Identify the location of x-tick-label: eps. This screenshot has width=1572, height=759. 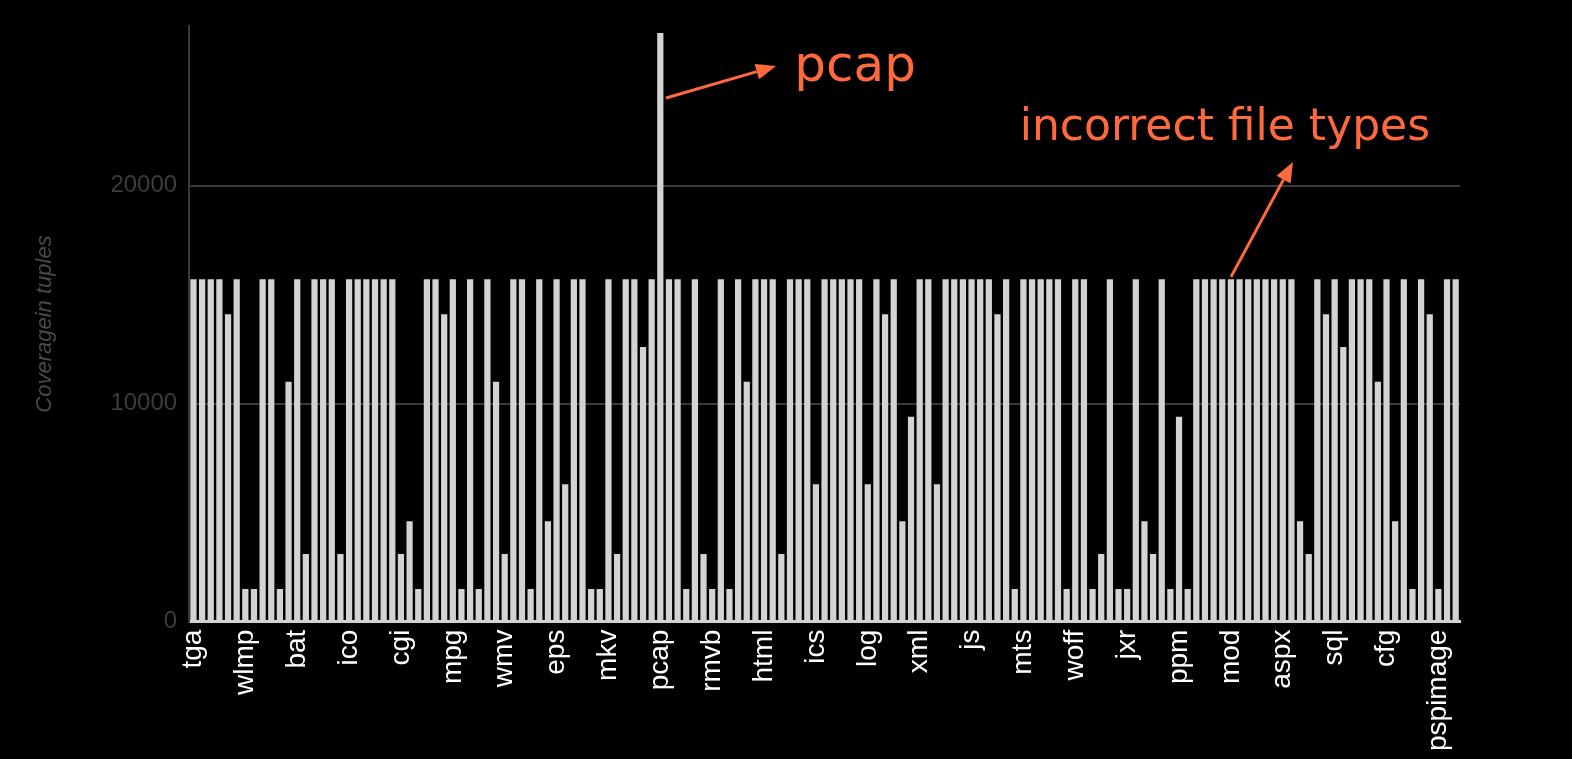
(555, 652).